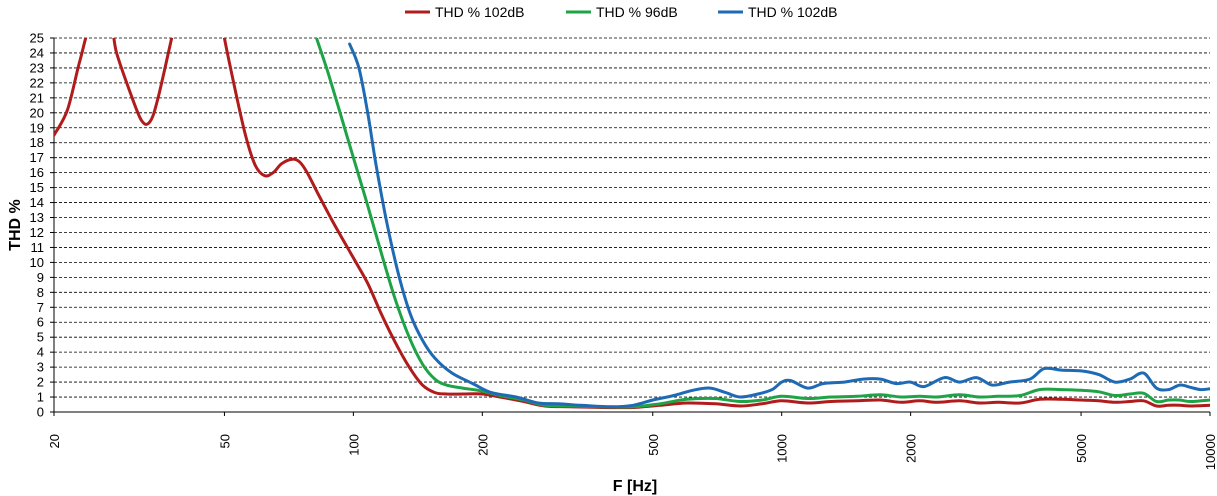 The image size is (1217, 496). I want to click on y-tick-label: 6, so click(40, 322).